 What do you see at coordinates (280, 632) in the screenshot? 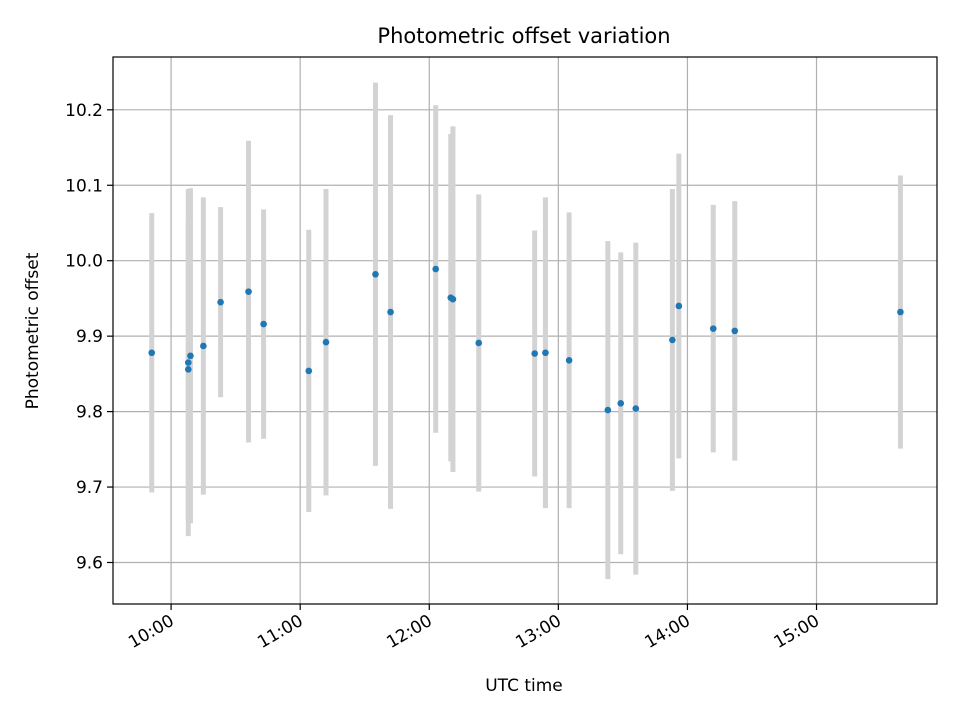
I see `x-tick-label: 11:00` at bounding box center [280, 632].